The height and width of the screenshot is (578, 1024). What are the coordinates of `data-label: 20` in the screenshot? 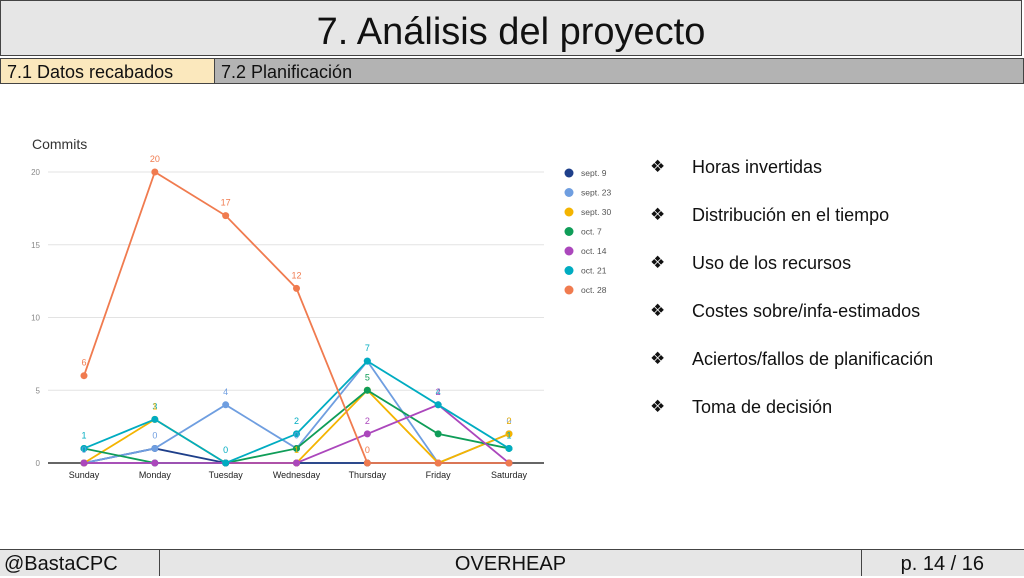 It's located at (155, 159).